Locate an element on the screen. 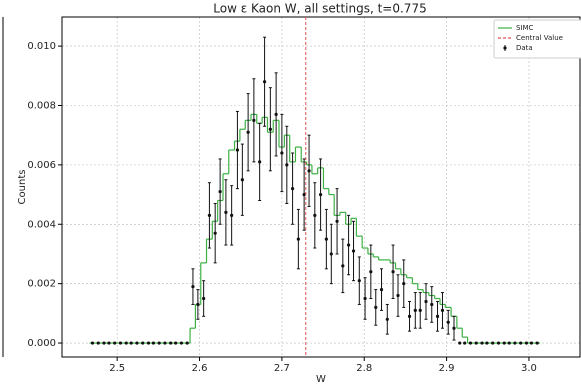  y-tick-label: 0.000 is located at coordinates (41, 343).